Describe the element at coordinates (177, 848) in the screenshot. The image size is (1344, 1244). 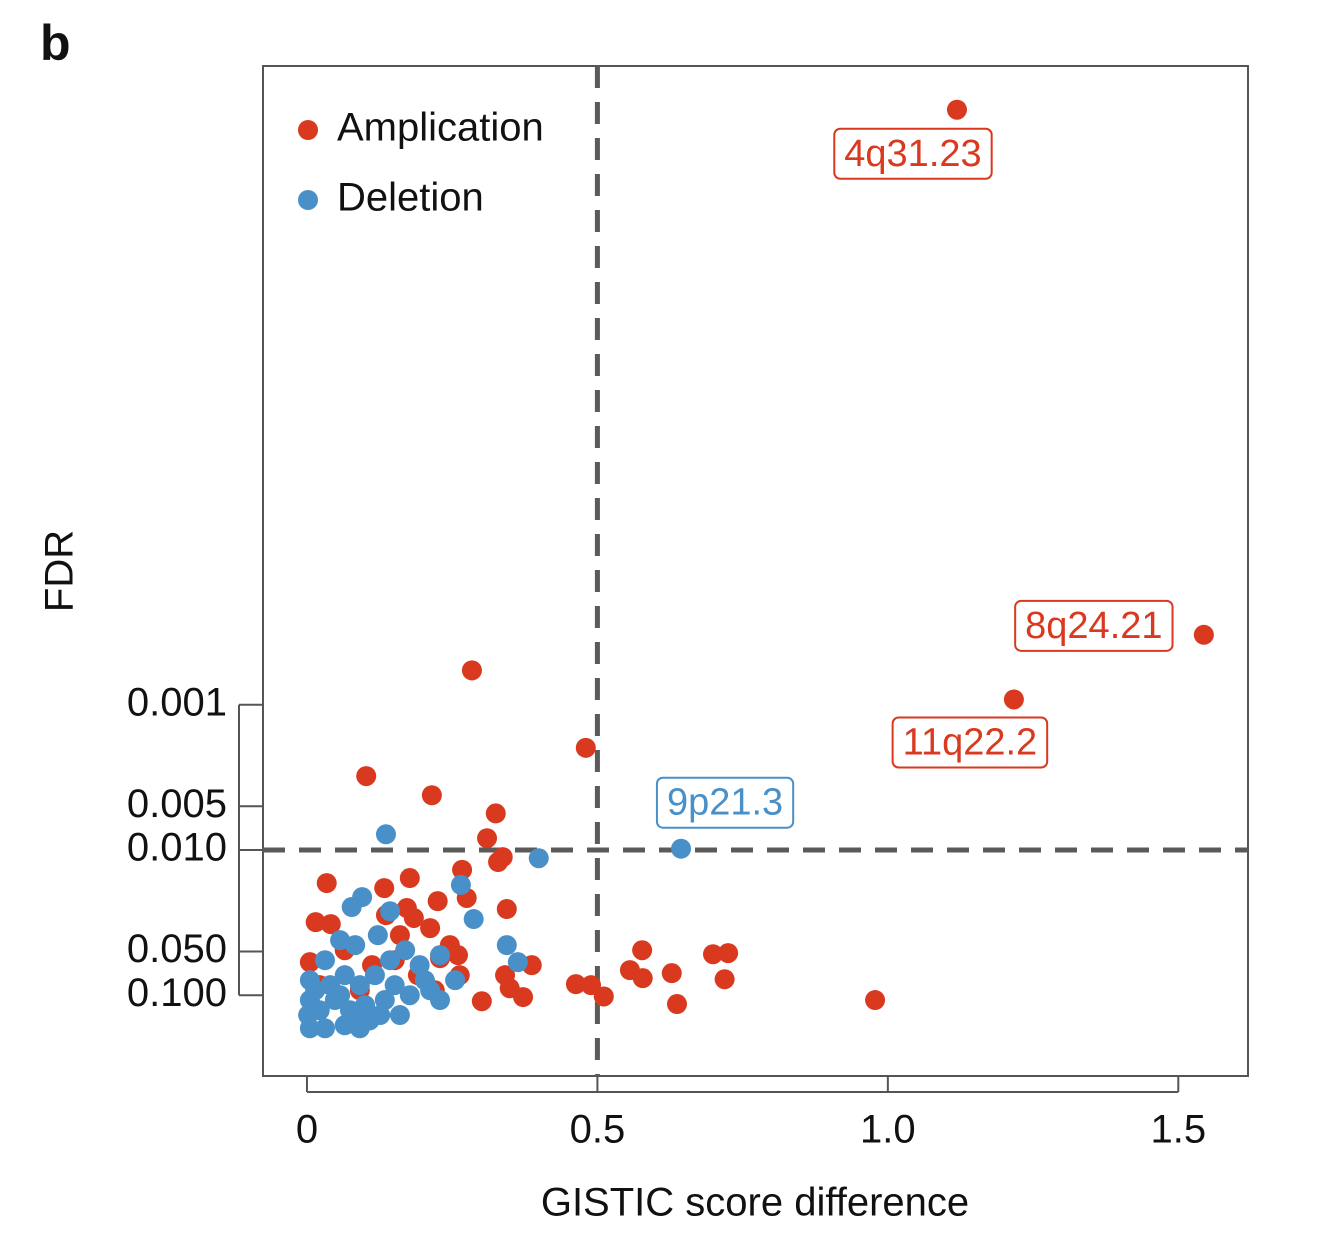
I see `y-tick-label: 0.010` at that location.